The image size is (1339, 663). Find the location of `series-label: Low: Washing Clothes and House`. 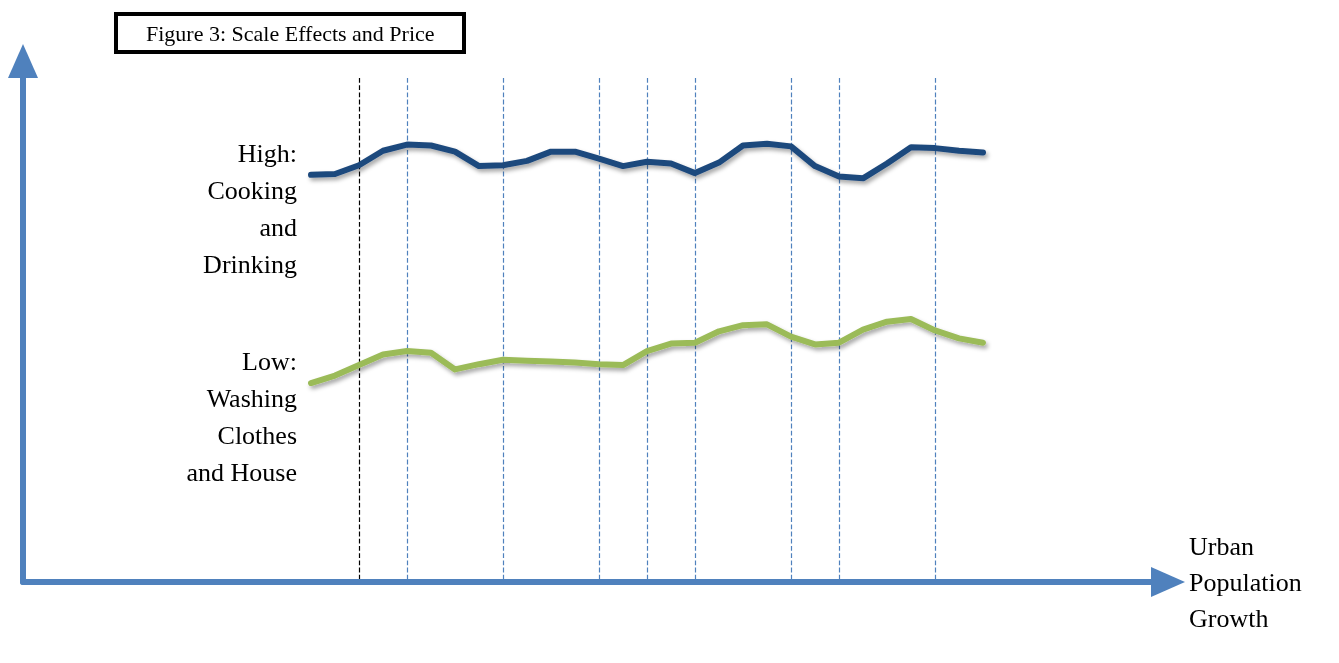

series-label: Low: Washing Clothes and House is located at coordinates (241, 417).